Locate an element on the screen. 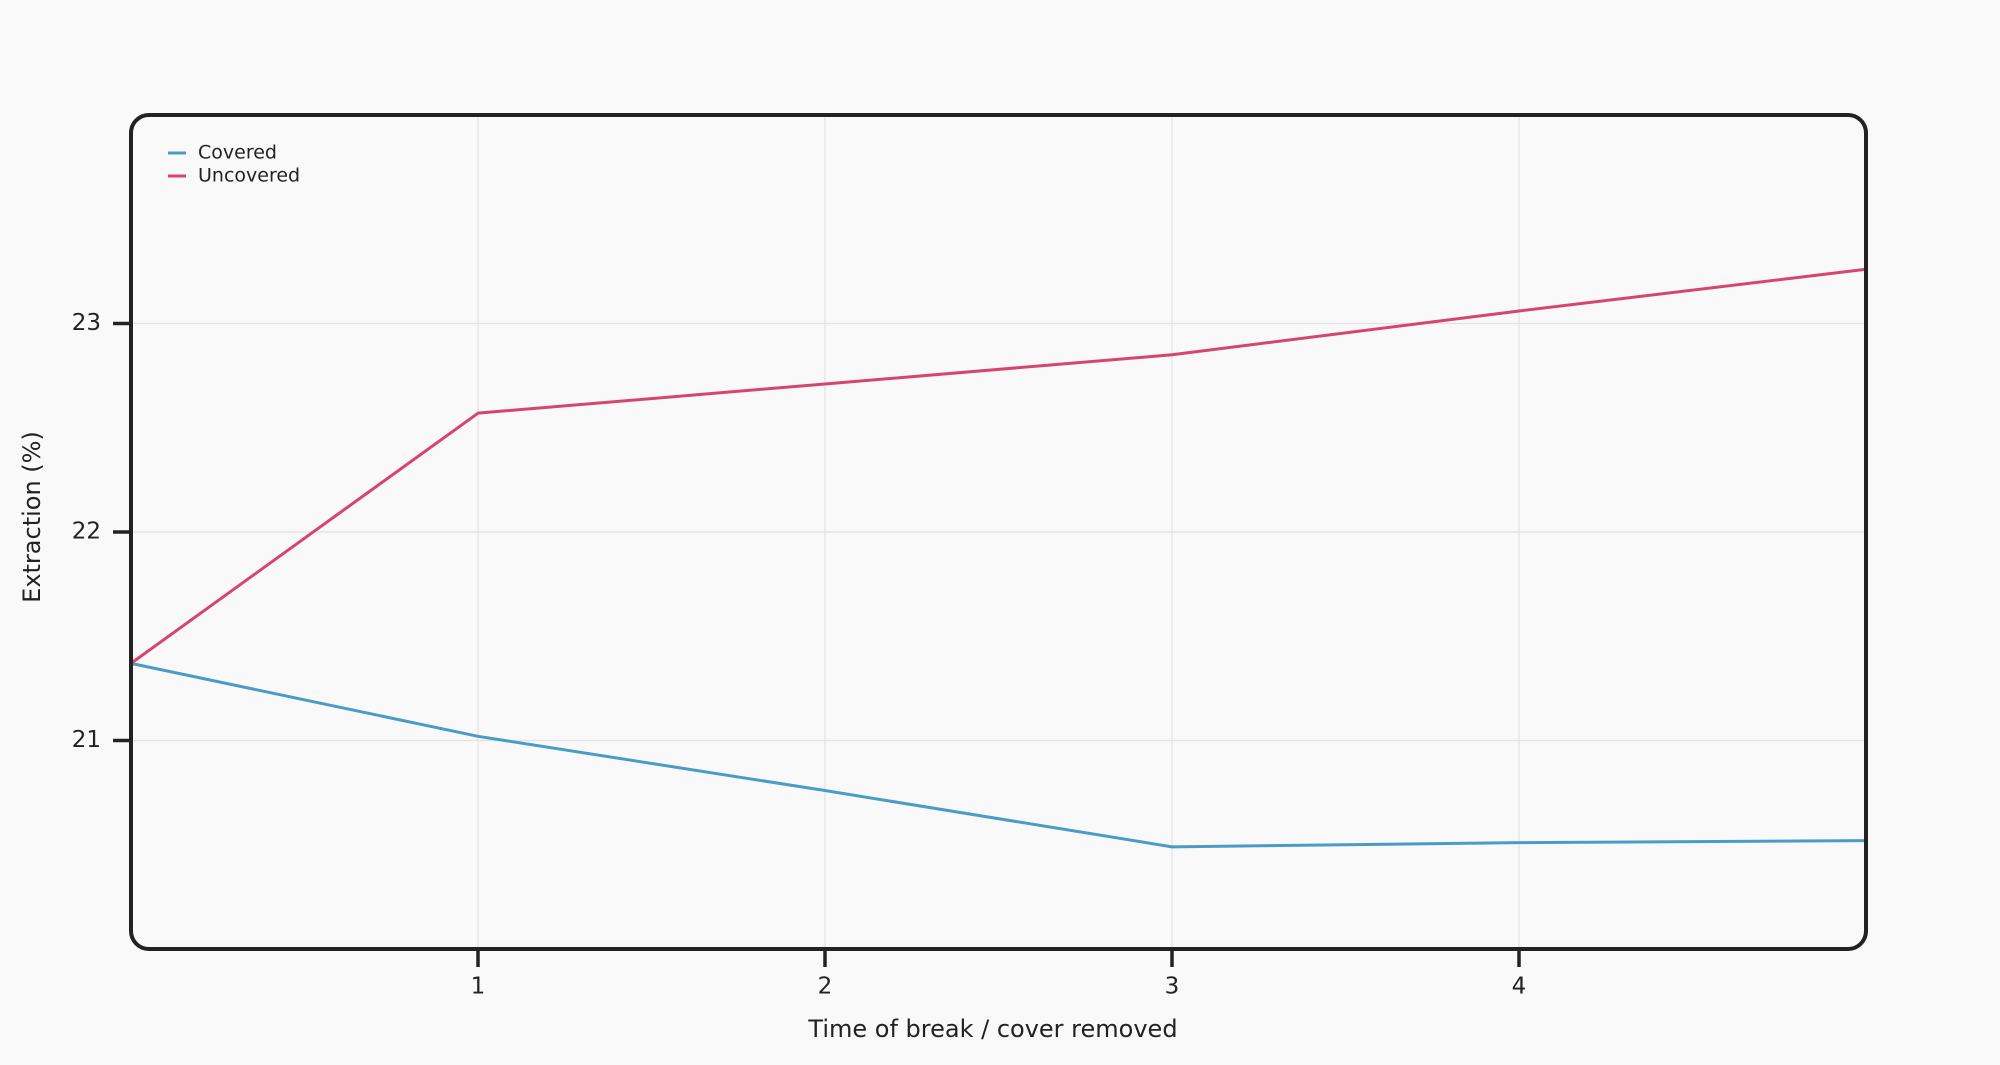 The height and width of the screenshot is (1065, 2000). x-tick-label: 2 is located at coordinates (825, 987).